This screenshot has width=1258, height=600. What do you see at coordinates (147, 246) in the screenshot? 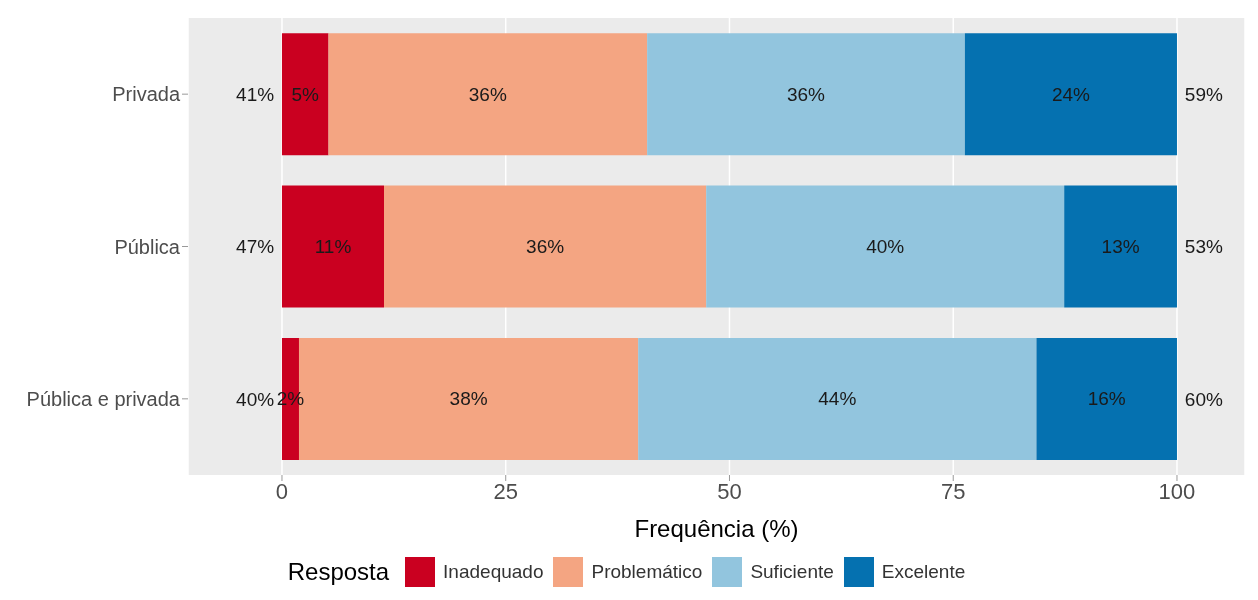
I see `y-tick-label: Pública` at bounding box center [147, 246].